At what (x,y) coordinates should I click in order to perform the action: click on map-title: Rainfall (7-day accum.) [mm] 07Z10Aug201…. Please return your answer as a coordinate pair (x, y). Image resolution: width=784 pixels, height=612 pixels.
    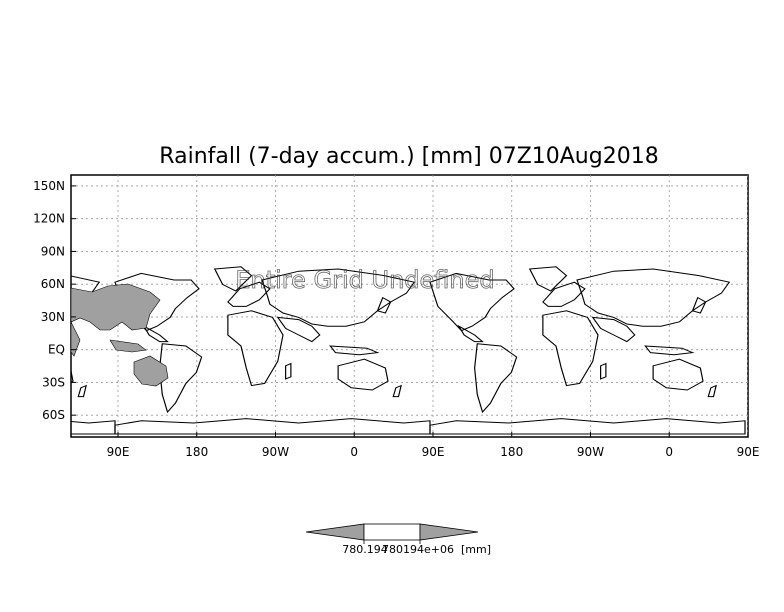
    Looking at the image, I should click on (408, 156).